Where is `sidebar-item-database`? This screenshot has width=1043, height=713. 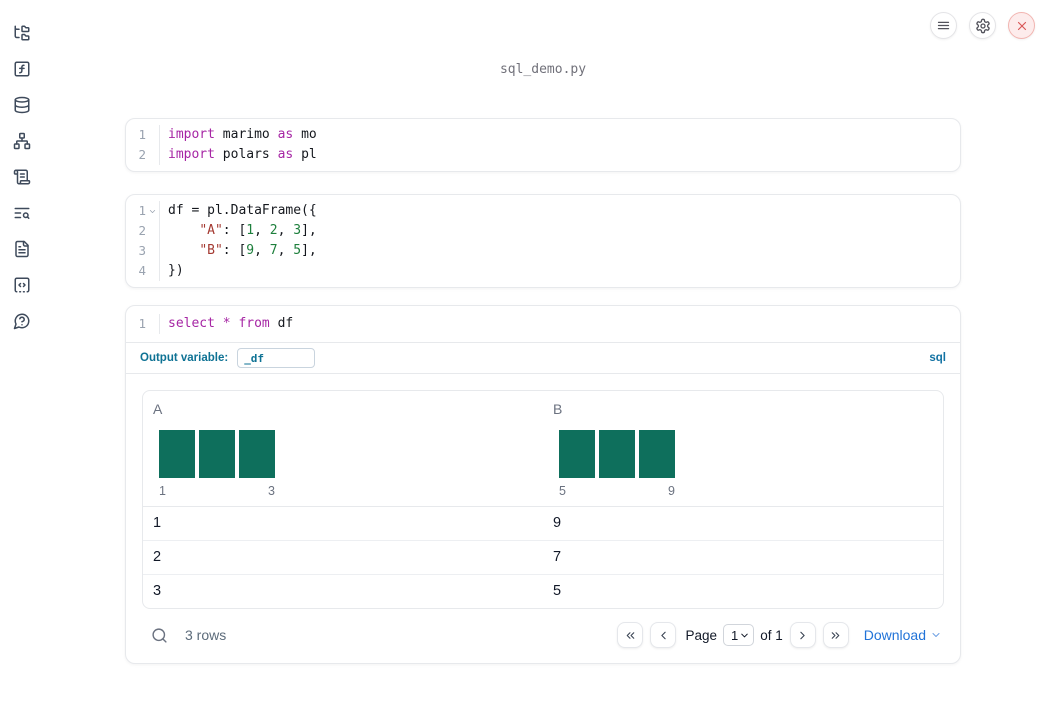
sidebar-item-database is located at coordinates (22, 105).